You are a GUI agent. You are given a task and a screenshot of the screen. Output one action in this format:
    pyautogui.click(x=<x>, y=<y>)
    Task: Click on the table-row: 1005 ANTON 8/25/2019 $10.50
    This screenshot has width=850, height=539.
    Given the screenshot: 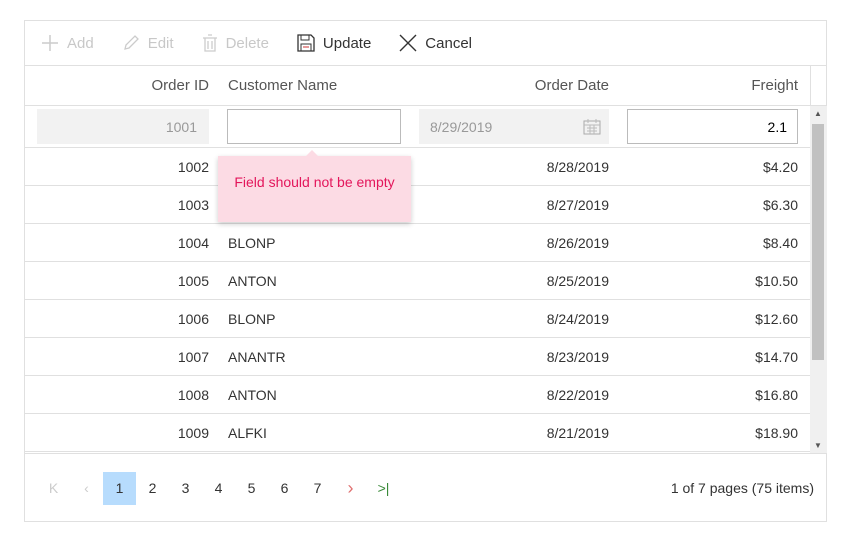 What is the action you would take?
    pyautogui.click(x=417, y=281)
    